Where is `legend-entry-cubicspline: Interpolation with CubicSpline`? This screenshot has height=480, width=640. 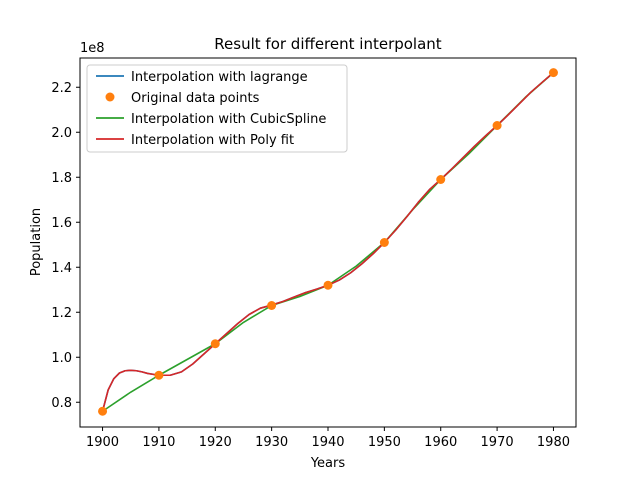 legend-entry-cubicspline: Interpolation with CubicSpline is located at coordinates (211, 119).